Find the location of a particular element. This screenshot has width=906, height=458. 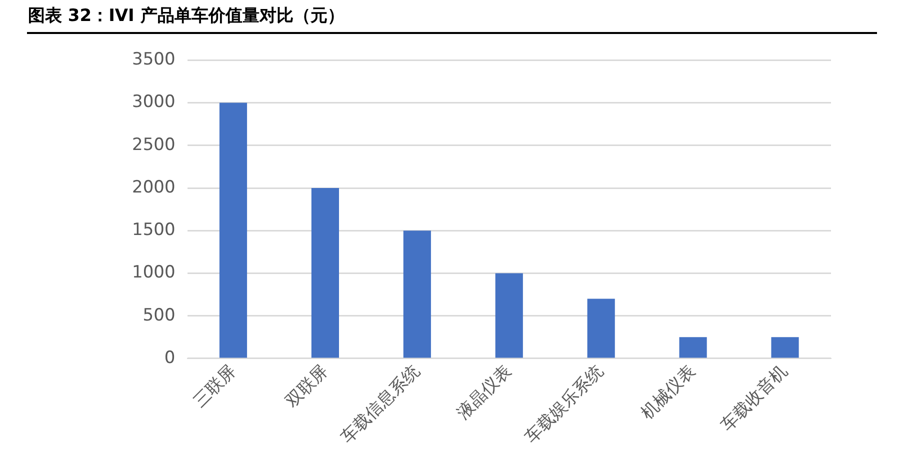

x-tick-label: 液晶仪表 is located at coordinates (485, 392).